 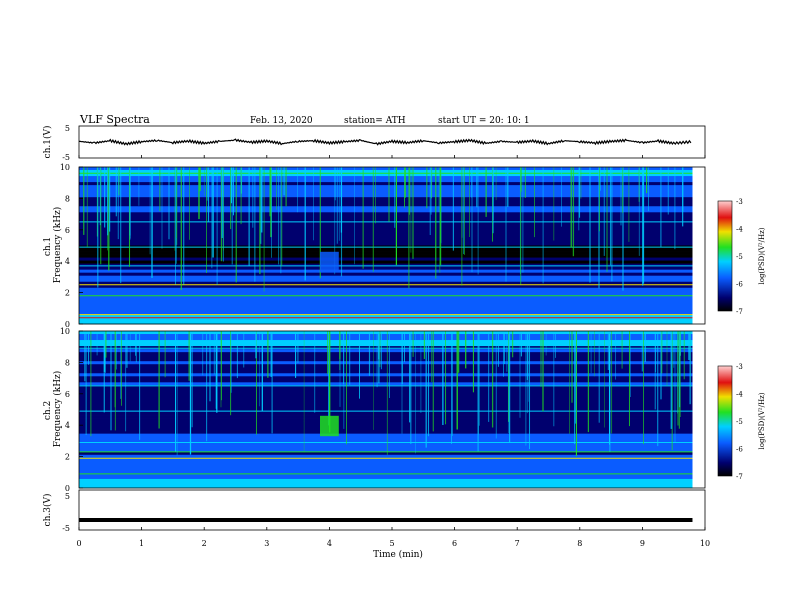 What do you see at coordinates (66, 157) in the screenshot?
I see `ch1-ytick-bottom: -5` at bounding box center [66, 157].